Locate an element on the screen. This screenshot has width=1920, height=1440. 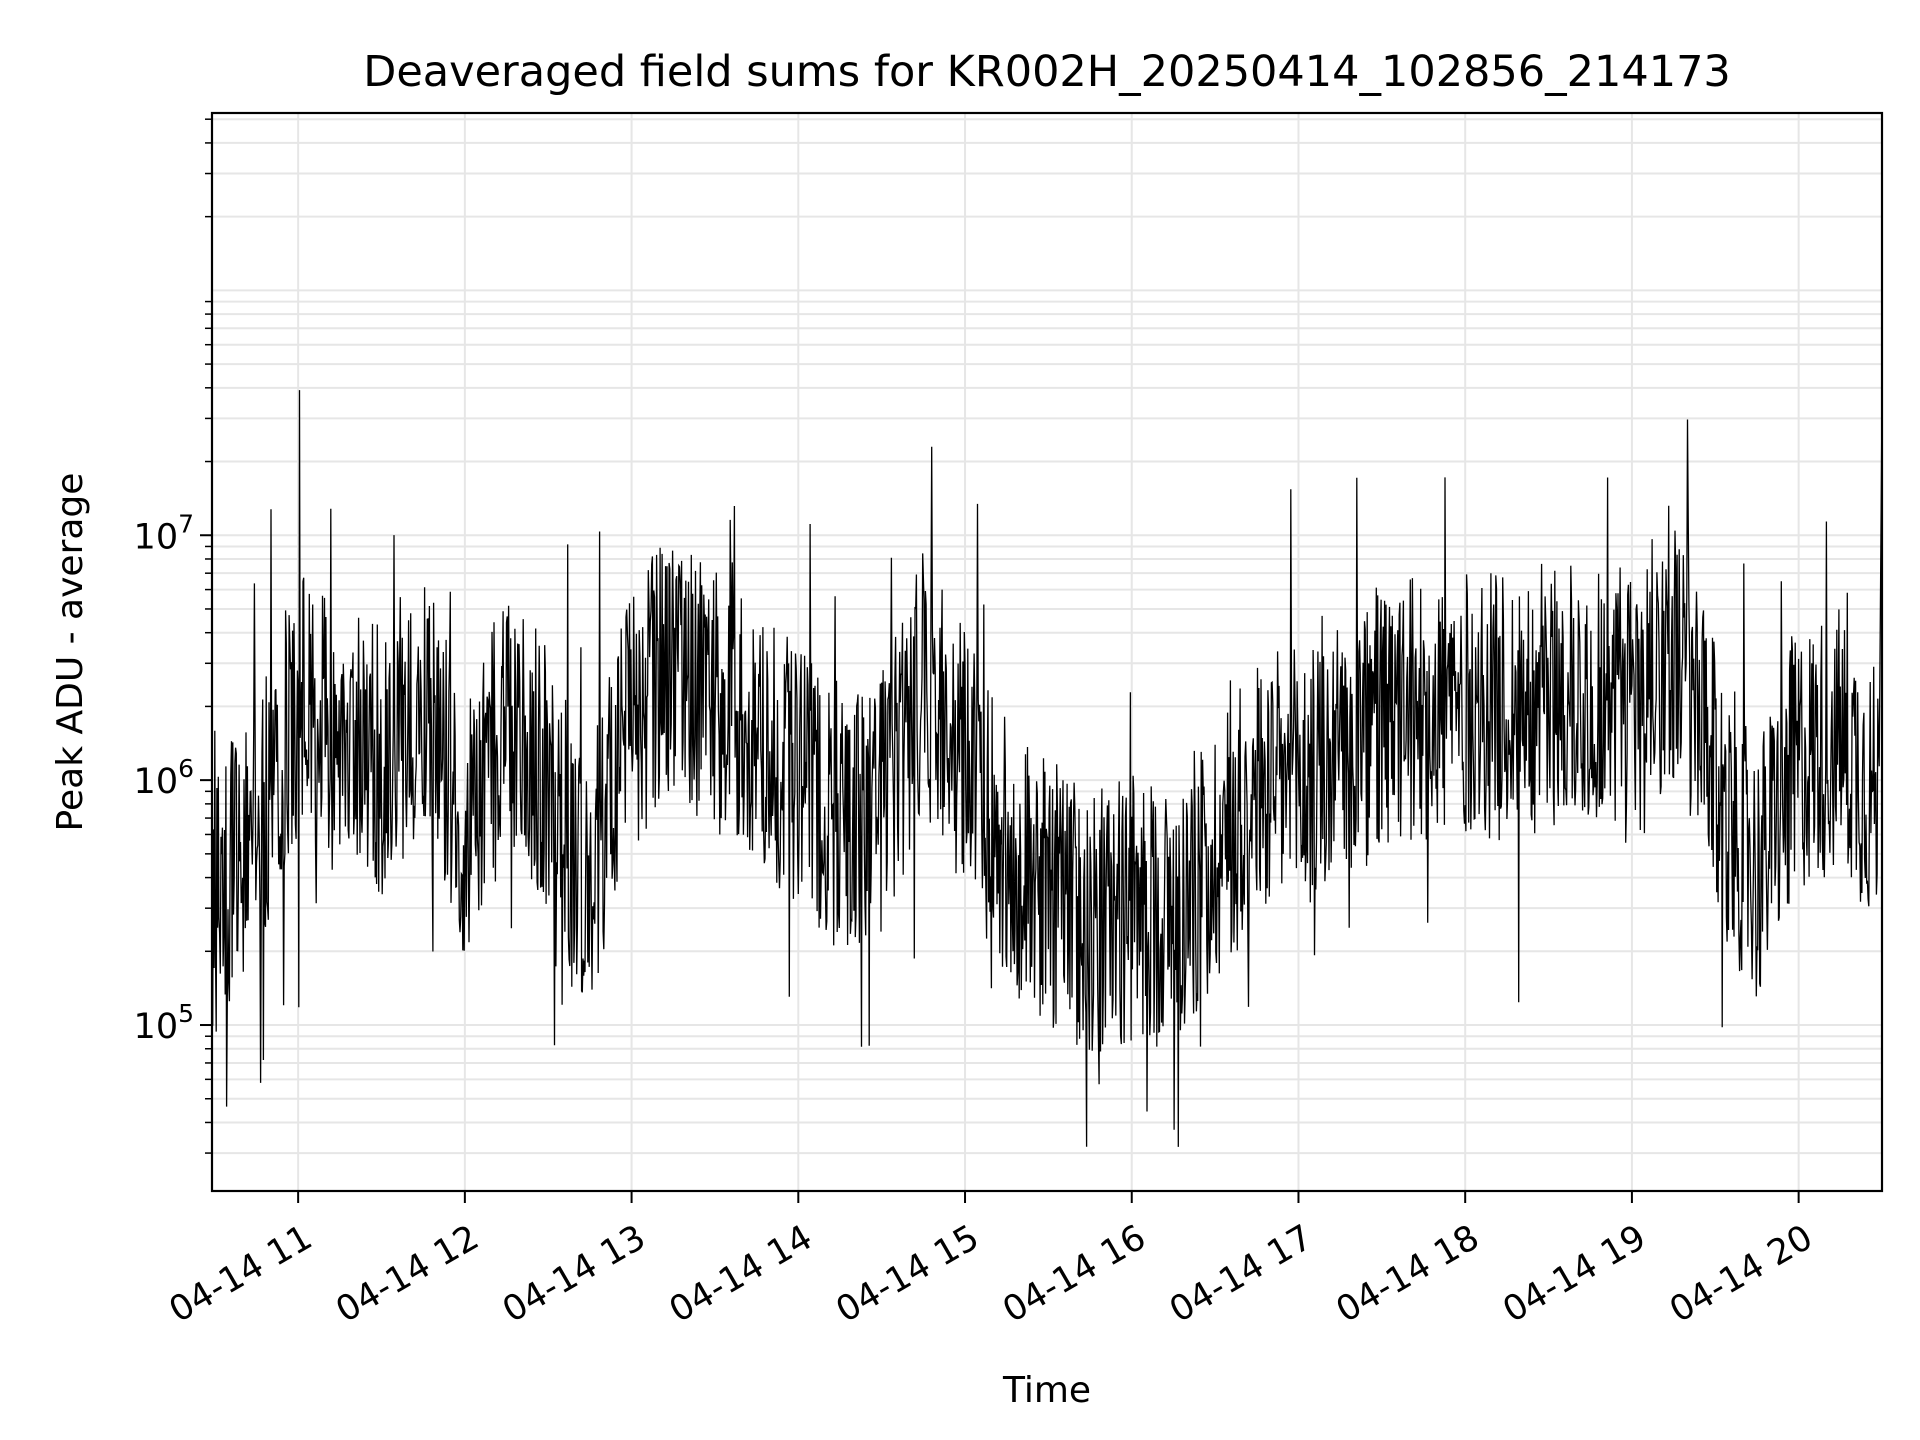
y-tick-label: 10⁷ is located at coordinates (164, 533).